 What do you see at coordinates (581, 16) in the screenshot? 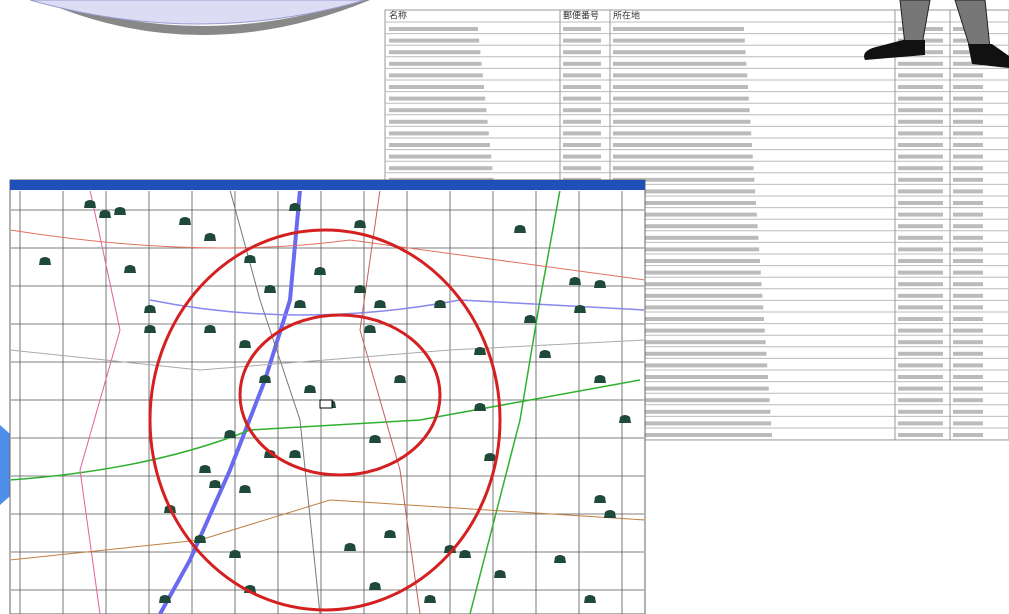
I see `table-header: 郵便番号` at bounding box center [581, 16].